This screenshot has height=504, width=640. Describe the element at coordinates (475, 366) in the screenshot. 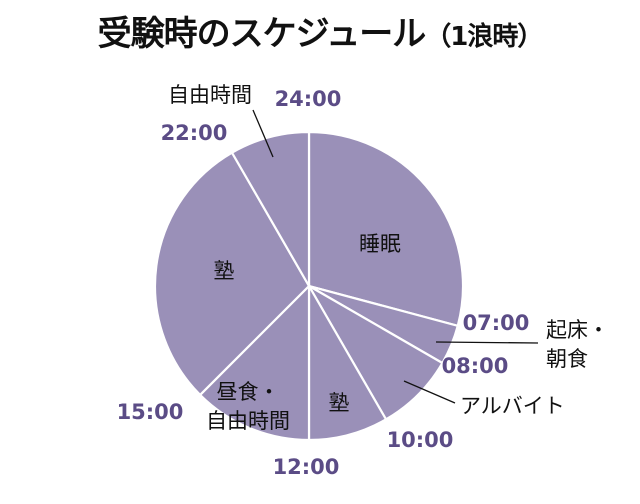

I see `tick-label-2: 08:00` at that location.